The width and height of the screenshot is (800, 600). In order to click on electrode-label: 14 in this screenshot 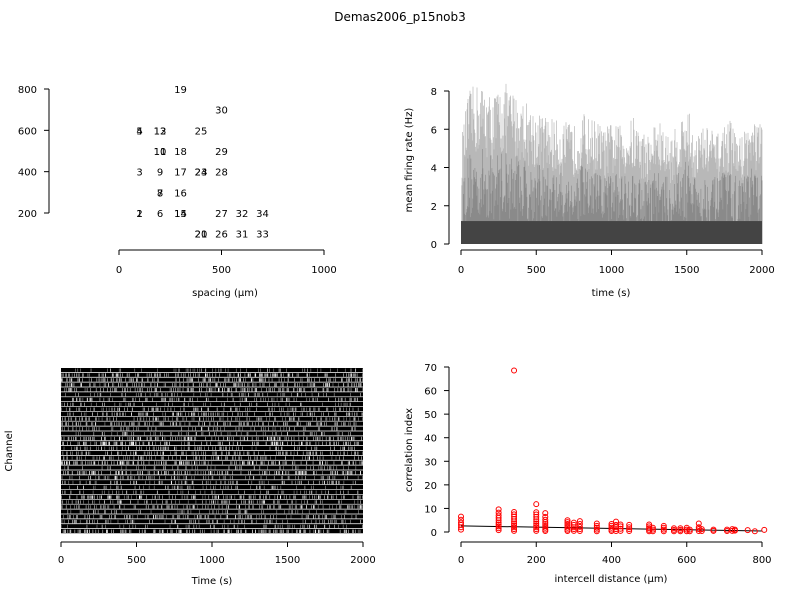, I will do `click(180, 214)`.